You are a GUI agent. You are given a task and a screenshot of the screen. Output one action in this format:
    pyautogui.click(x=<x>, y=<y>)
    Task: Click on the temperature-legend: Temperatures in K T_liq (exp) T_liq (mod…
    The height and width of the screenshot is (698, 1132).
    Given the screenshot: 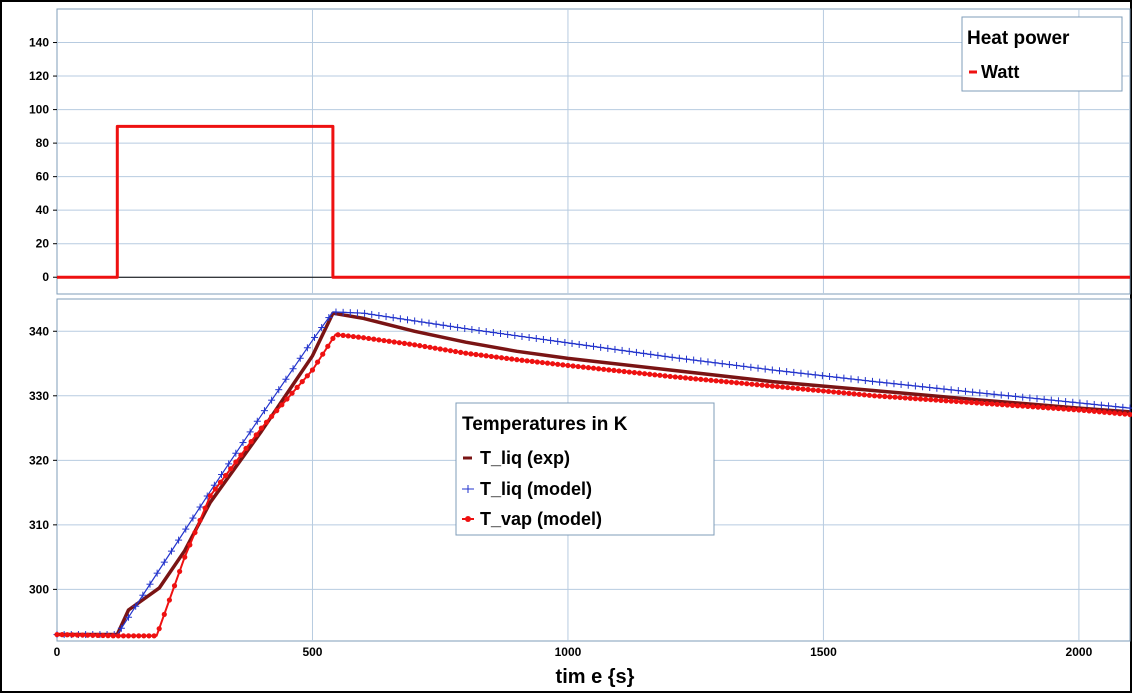 What is the action you would take?
    pyautogui.click(x=585, y=469)
    